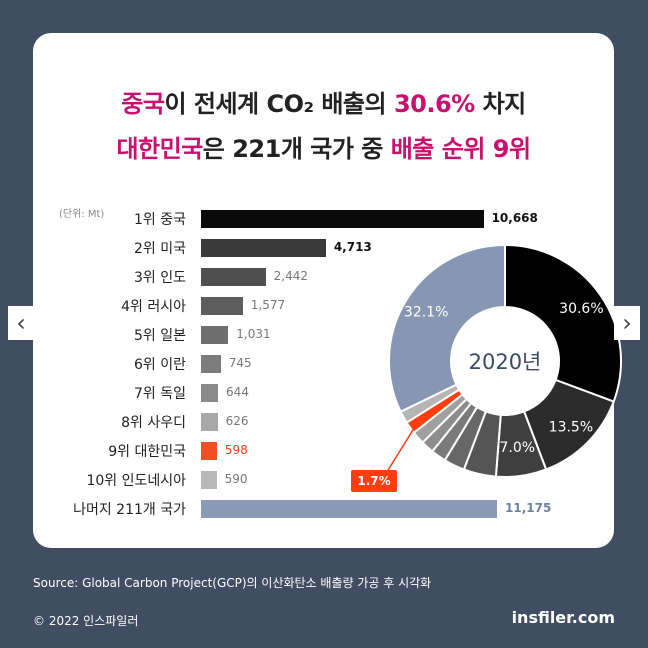  Describe the element at coordinates (581, 309) in the screenshot. I see `donut-label-0: 30.6%` at that location.